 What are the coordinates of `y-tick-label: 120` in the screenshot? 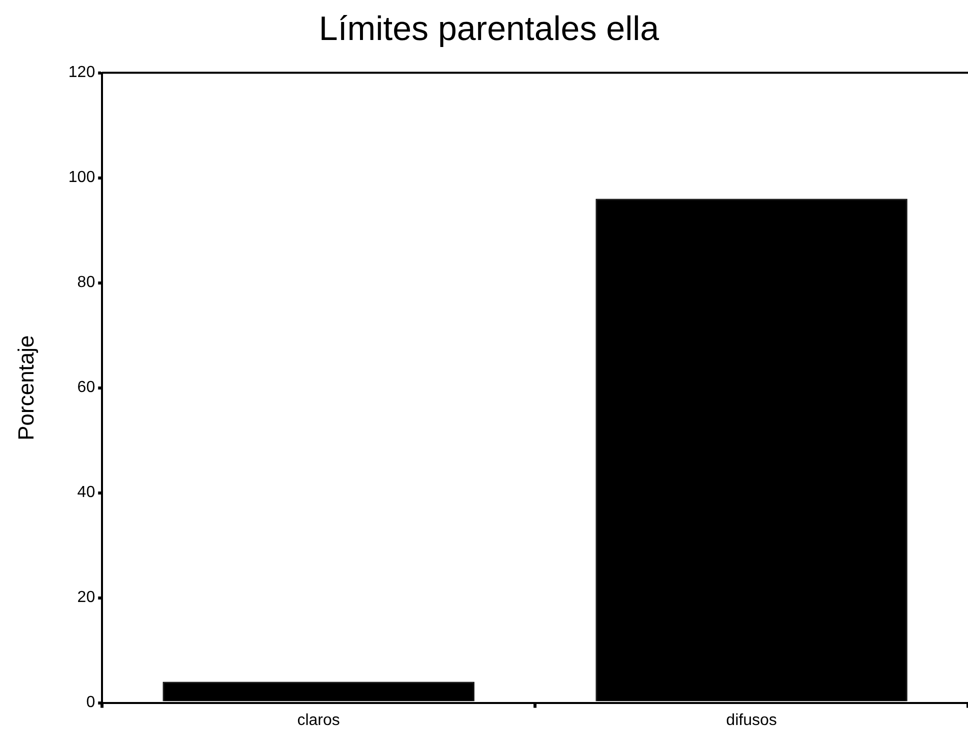 It's located at (82, 73).